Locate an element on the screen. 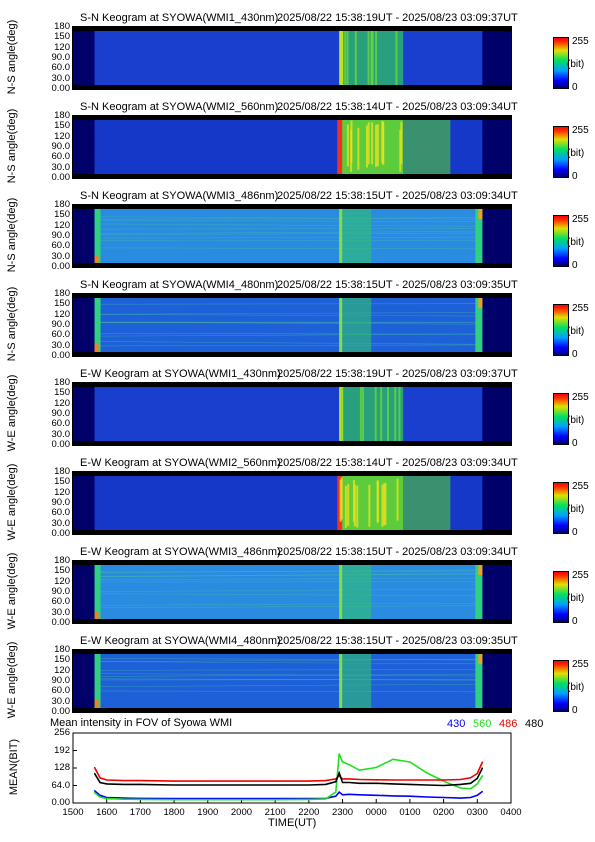  chart-frame is located at coordinates (292, 768).